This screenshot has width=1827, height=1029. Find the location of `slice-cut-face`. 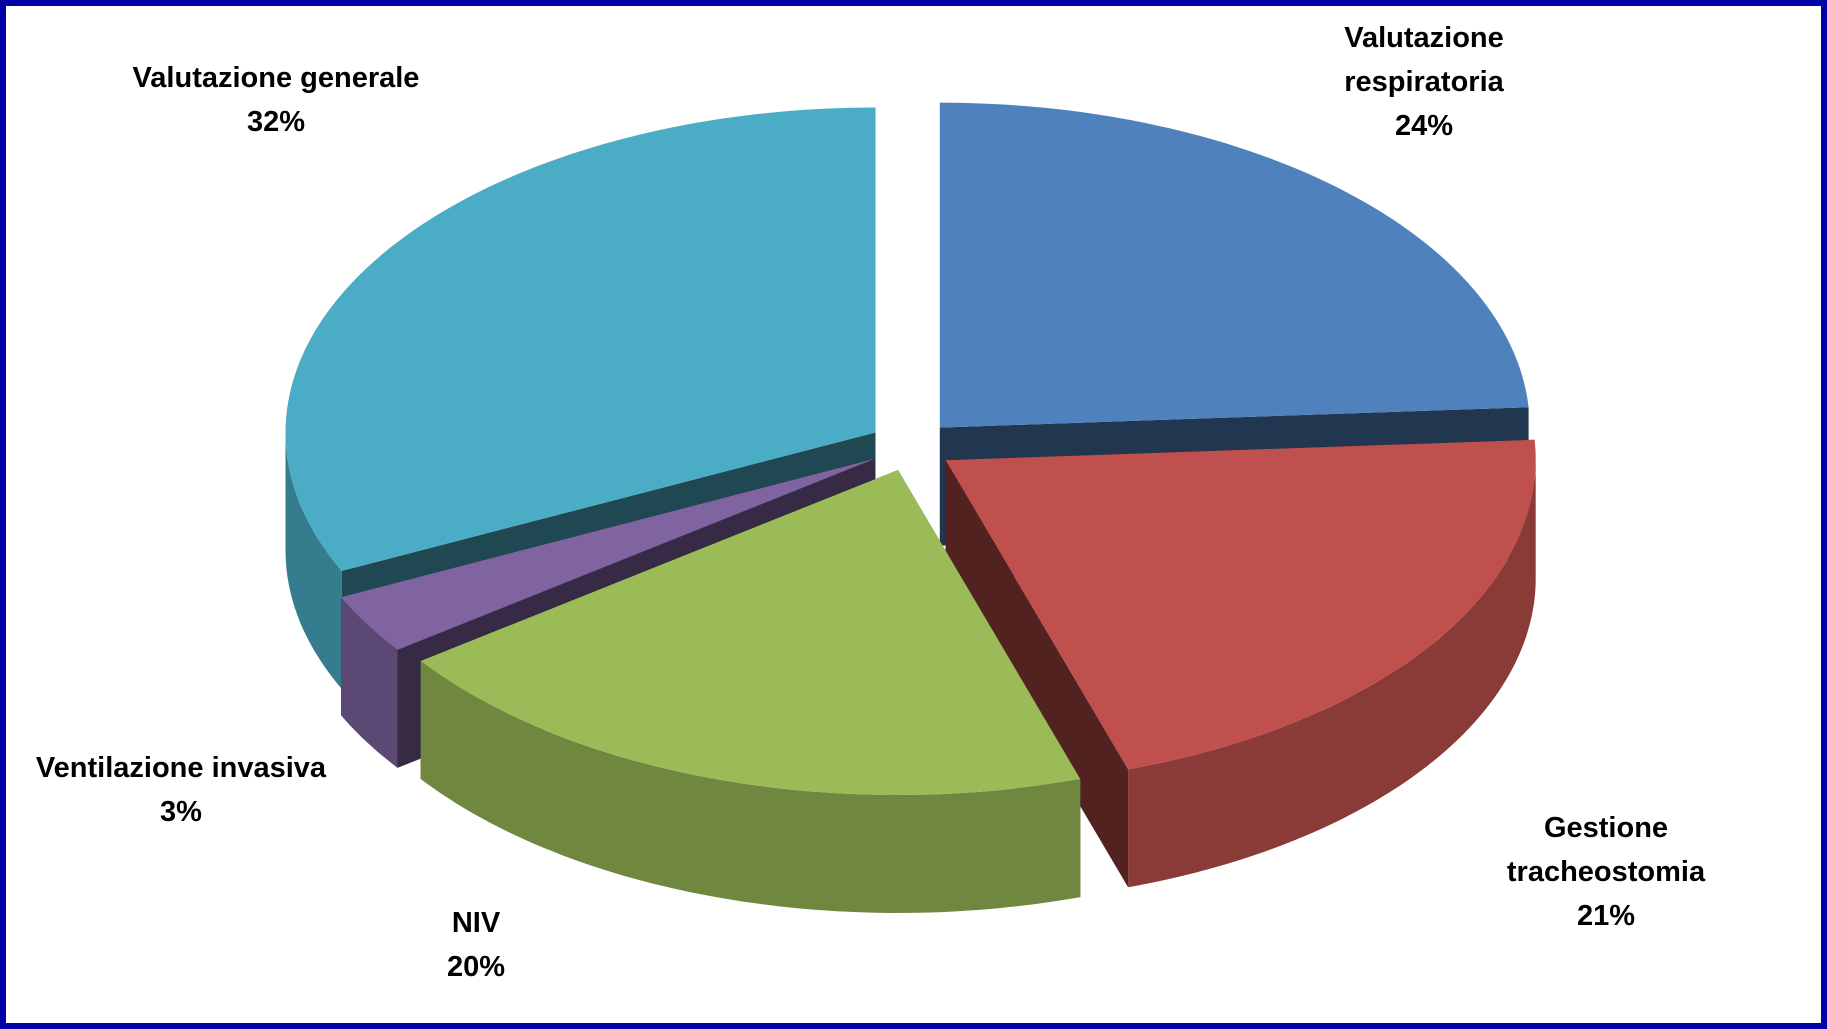

slice-cut-face is located at coordinates (1037, 674).